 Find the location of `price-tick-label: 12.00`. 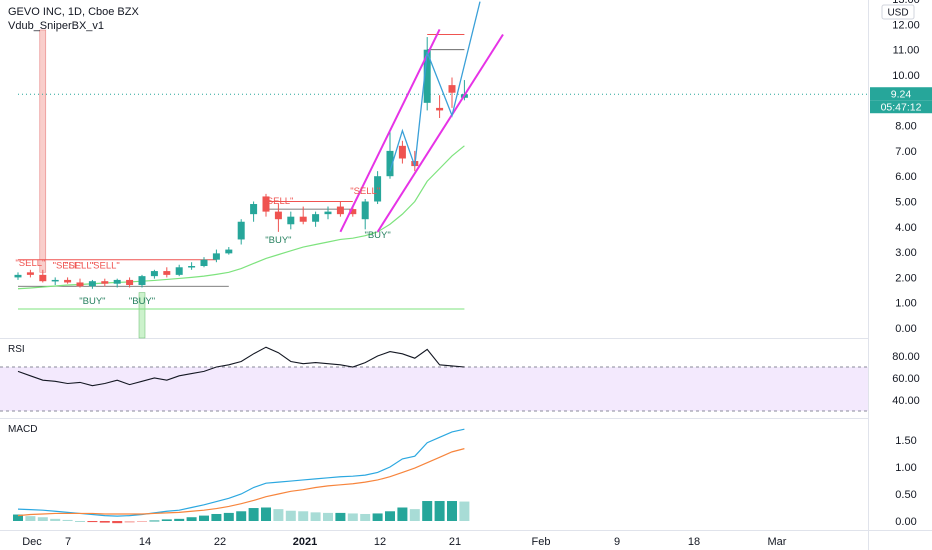

price-tick-label: 12.00 is located at coordinates (906, 25).